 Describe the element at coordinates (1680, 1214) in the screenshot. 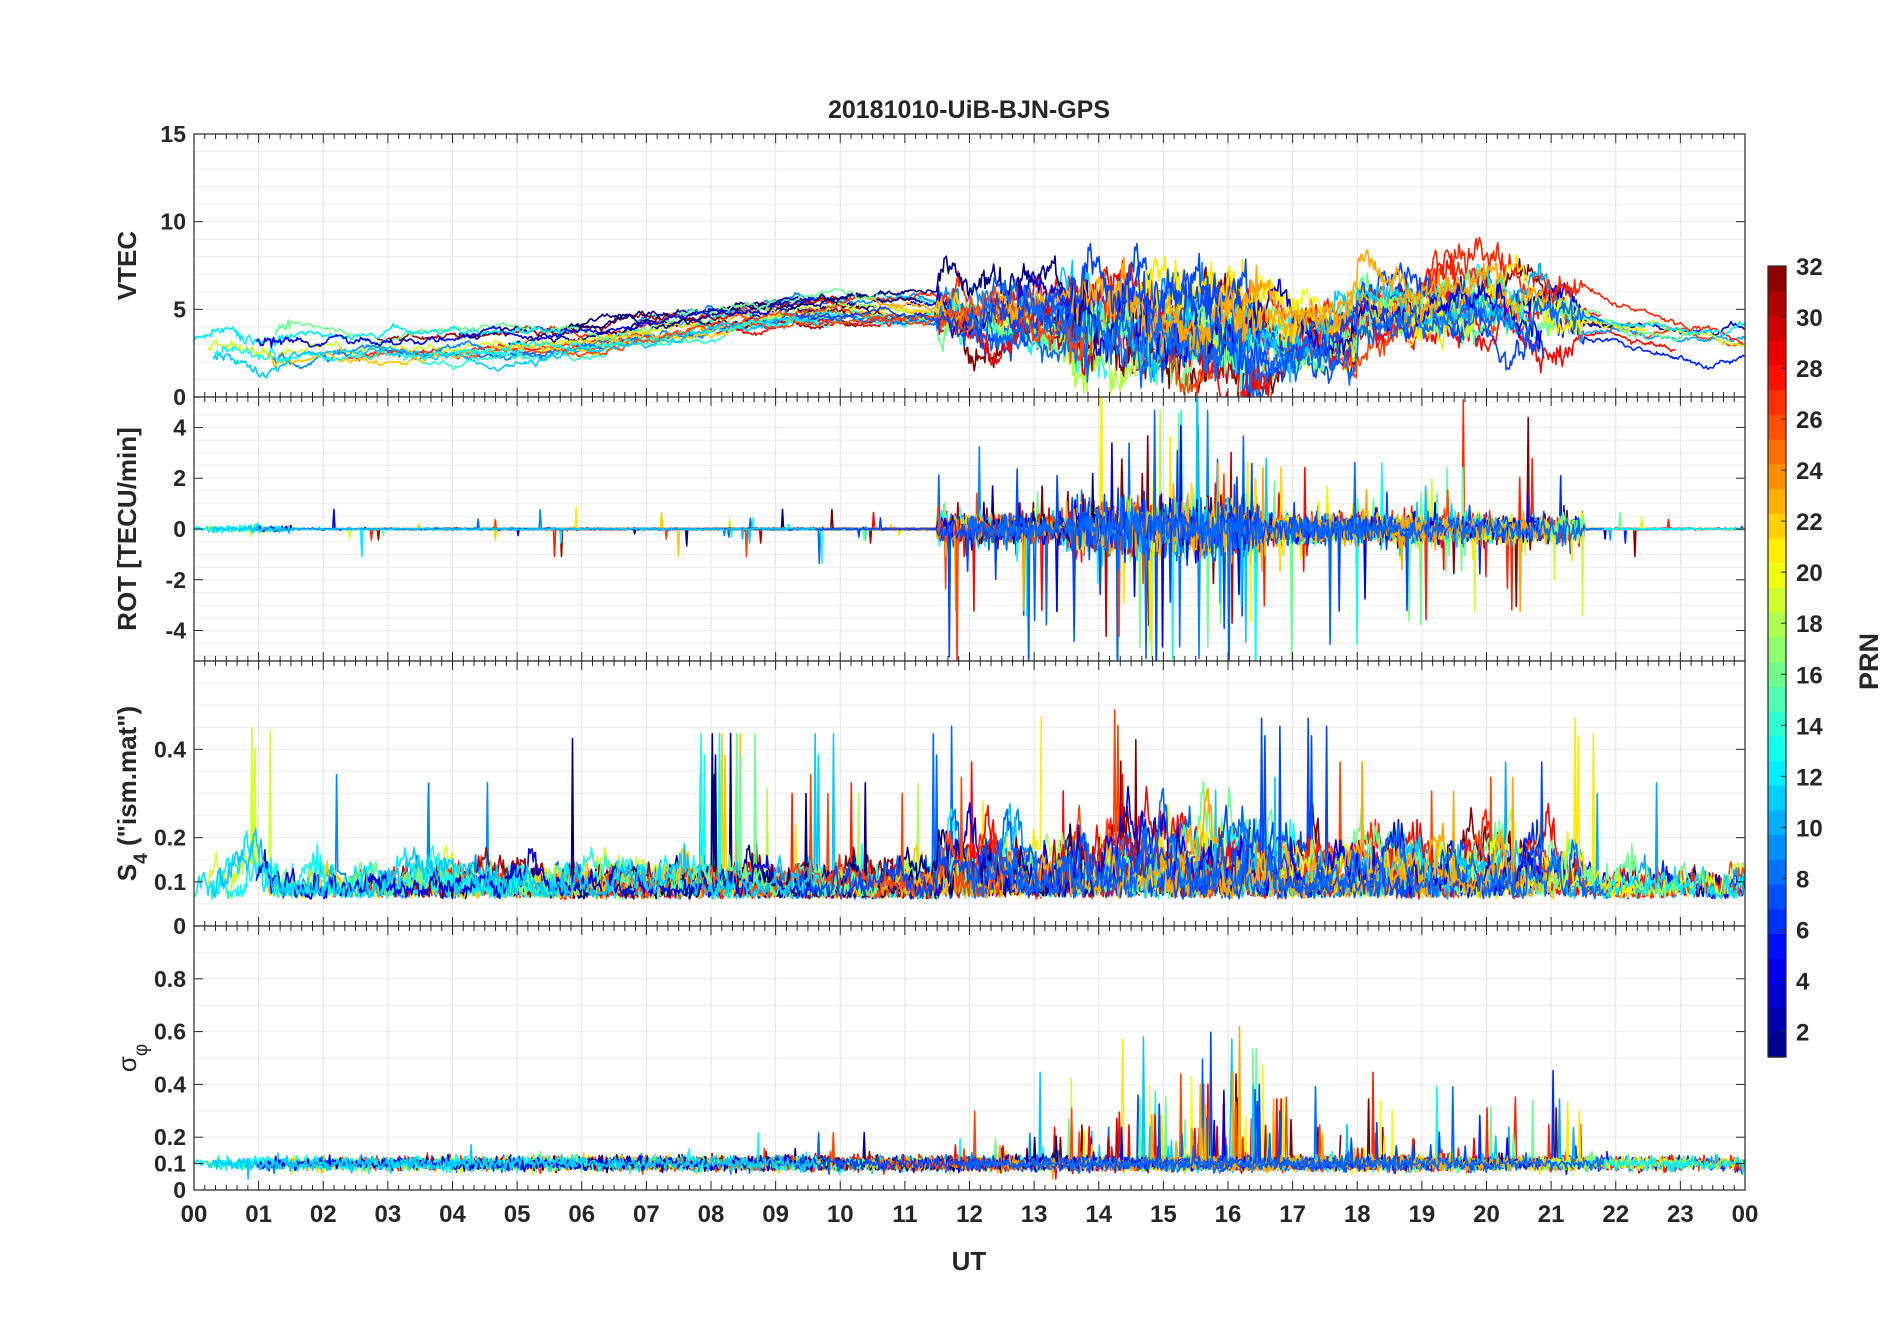

I see `x-tick-label: 23` at that location.